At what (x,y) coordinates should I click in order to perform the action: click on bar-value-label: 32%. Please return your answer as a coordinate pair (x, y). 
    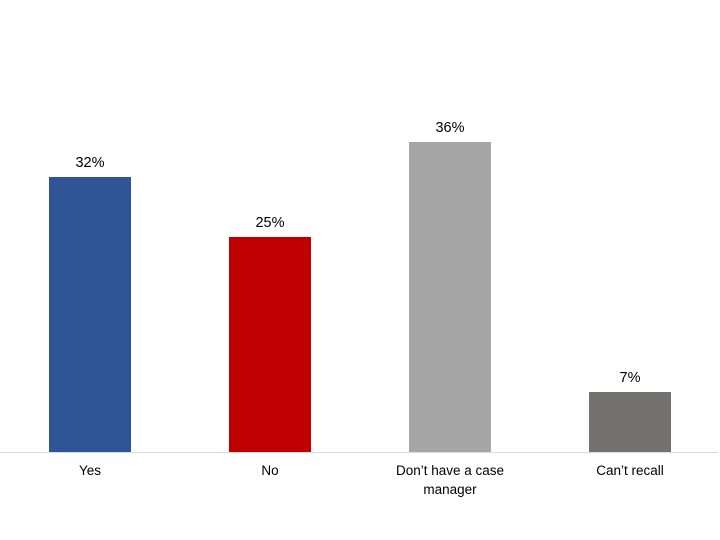
    Looking at the image, I should click on (90, 162).